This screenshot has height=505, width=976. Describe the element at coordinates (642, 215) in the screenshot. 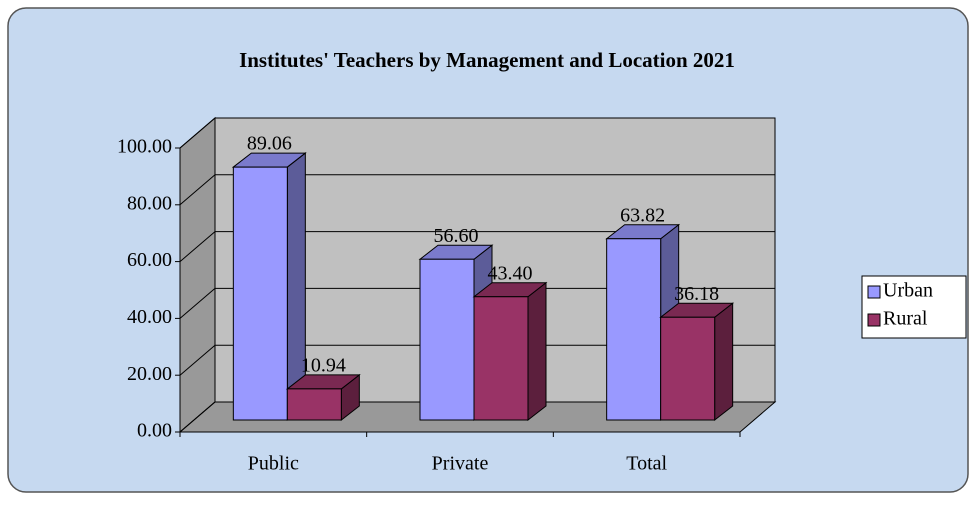

I see `data-label: 63.82` at that location.